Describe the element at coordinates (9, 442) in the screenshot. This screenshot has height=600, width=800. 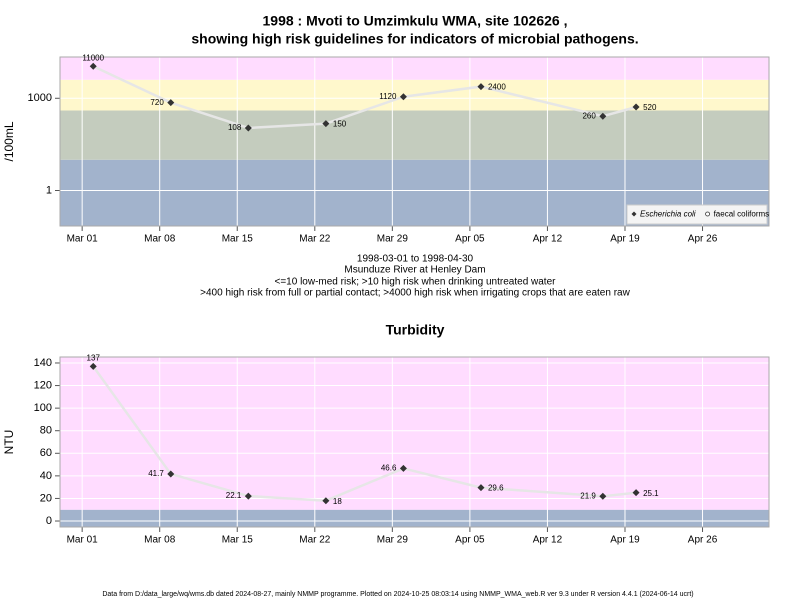
I see `y-axis-label: NTU` at that location.